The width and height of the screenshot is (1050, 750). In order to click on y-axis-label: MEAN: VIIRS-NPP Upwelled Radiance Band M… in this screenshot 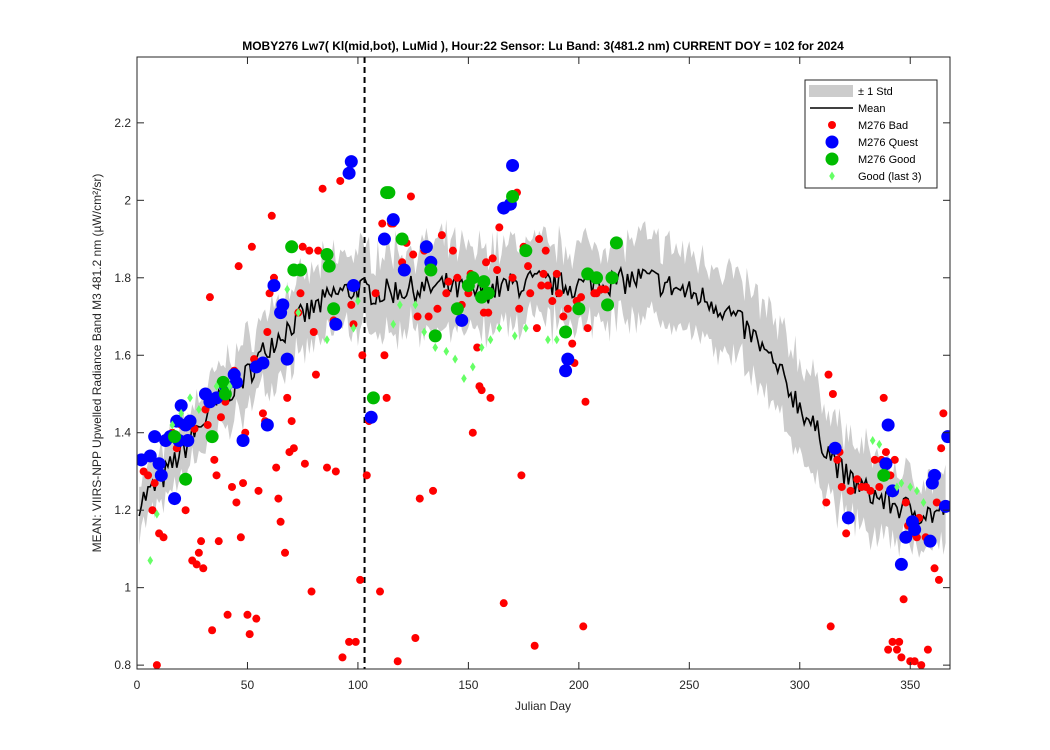, I will do `click(97, 363)`.